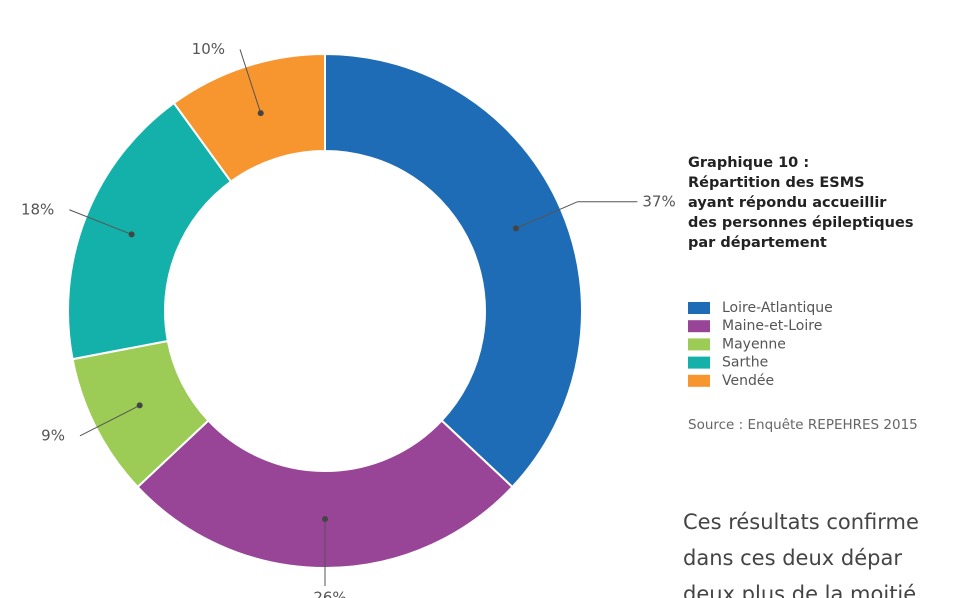 The image size is (962, 598). I want to click on chart-title: des personnes épileptiques, so click(800, 223).